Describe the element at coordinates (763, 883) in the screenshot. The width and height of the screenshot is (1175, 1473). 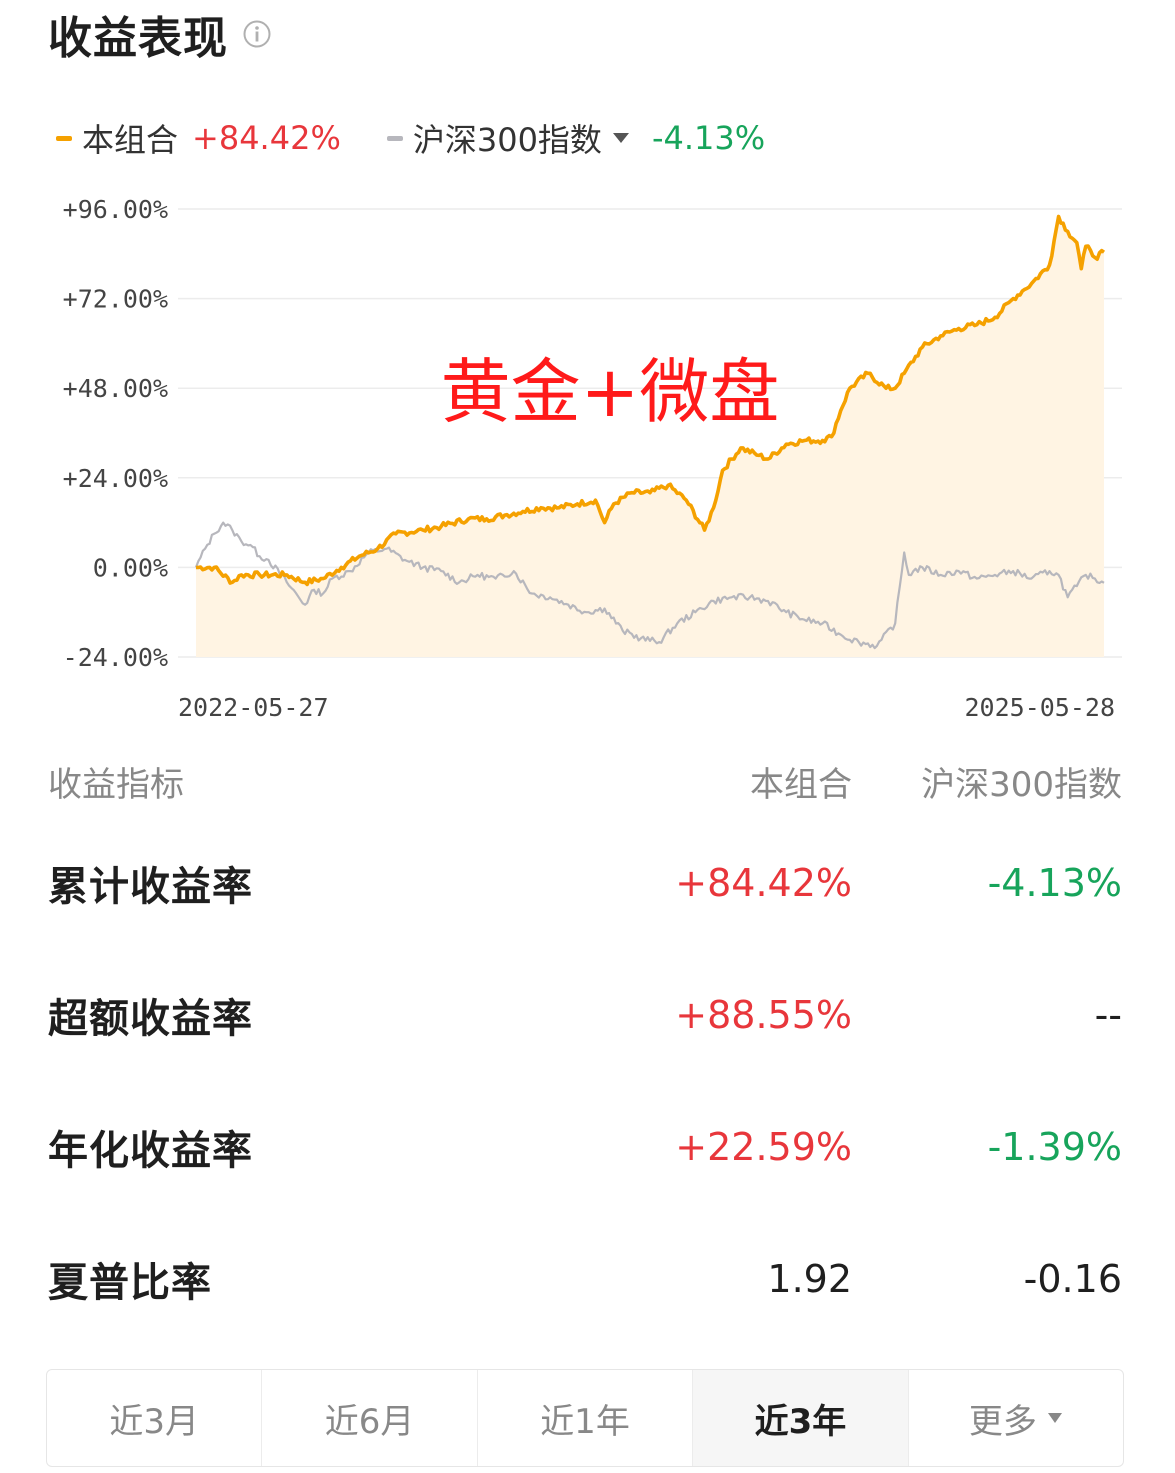
I see `metric-portfolio-value: +84.42%` at that location.